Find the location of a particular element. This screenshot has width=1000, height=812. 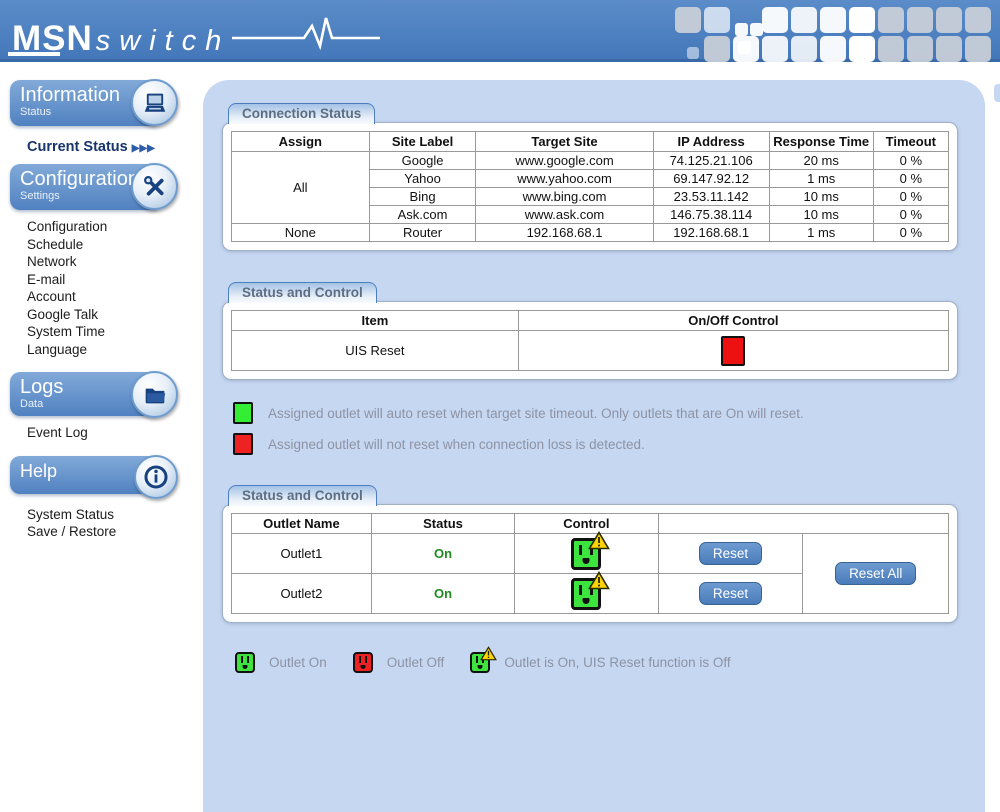

sidebar-item-system-status: System Status is located at coordinates (71, 514).